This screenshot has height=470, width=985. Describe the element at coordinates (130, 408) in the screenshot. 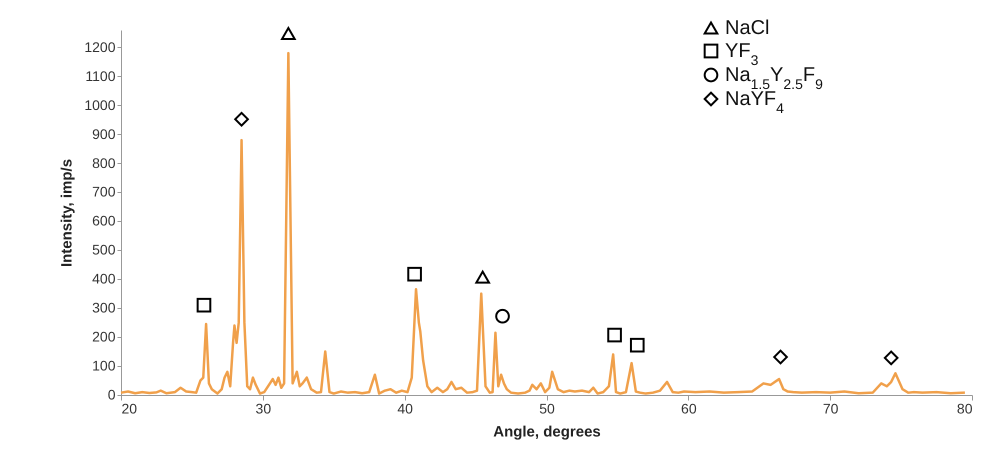

I see `x-tick-label: 20` at that location.